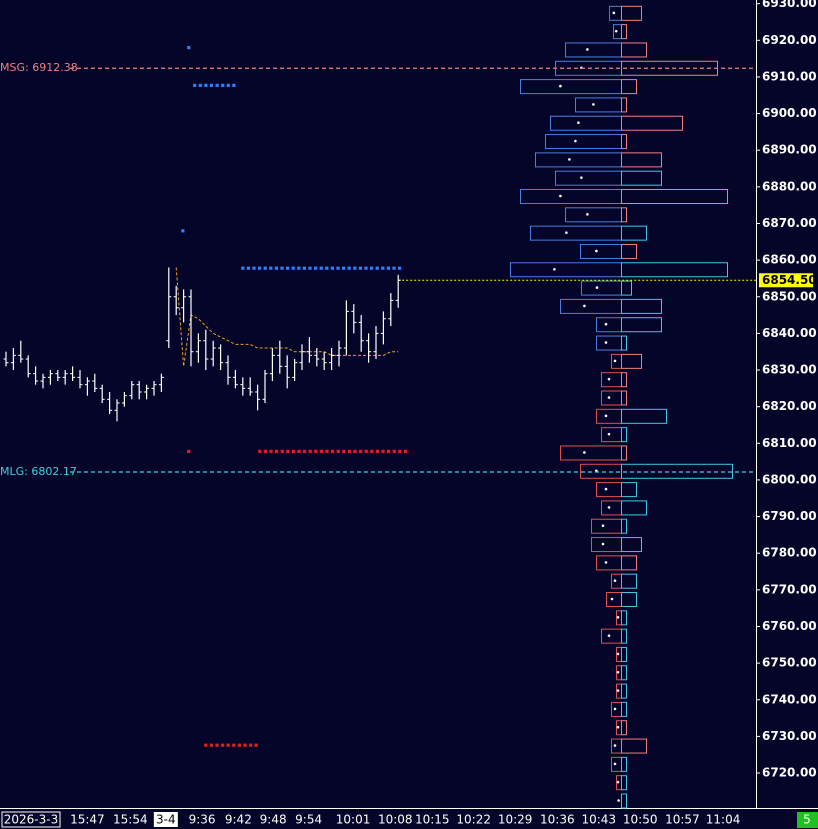  I want to click on badge-box, so click(807, 820).